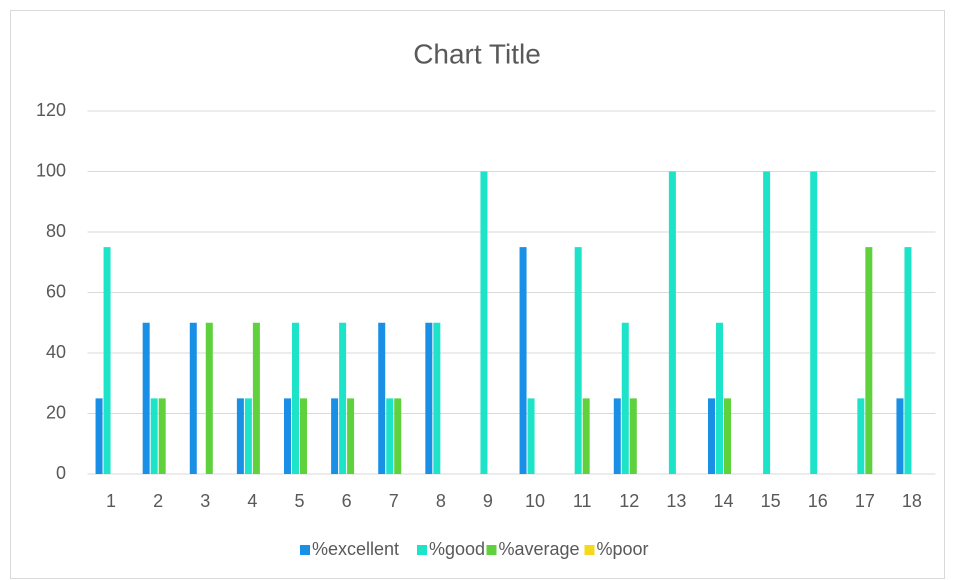  What do you see at coordinates (676, 501) in the screenshot?
I see `x-tick-label: 13` at bounding box center [676, 501].